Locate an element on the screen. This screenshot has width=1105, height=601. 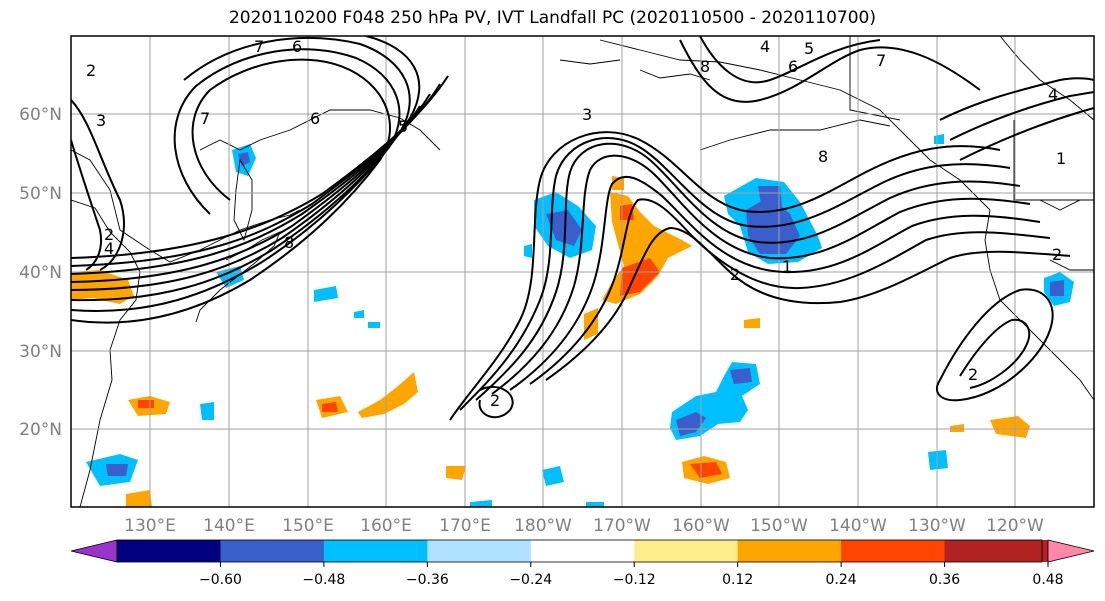
pv-contour-southwest-loop is located at coordinates (496, 402).